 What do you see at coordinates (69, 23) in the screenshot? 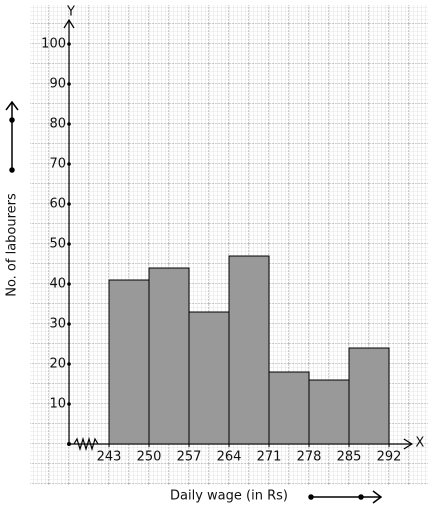
I see `y-axis-arrow` at bounding box center [69, 23].